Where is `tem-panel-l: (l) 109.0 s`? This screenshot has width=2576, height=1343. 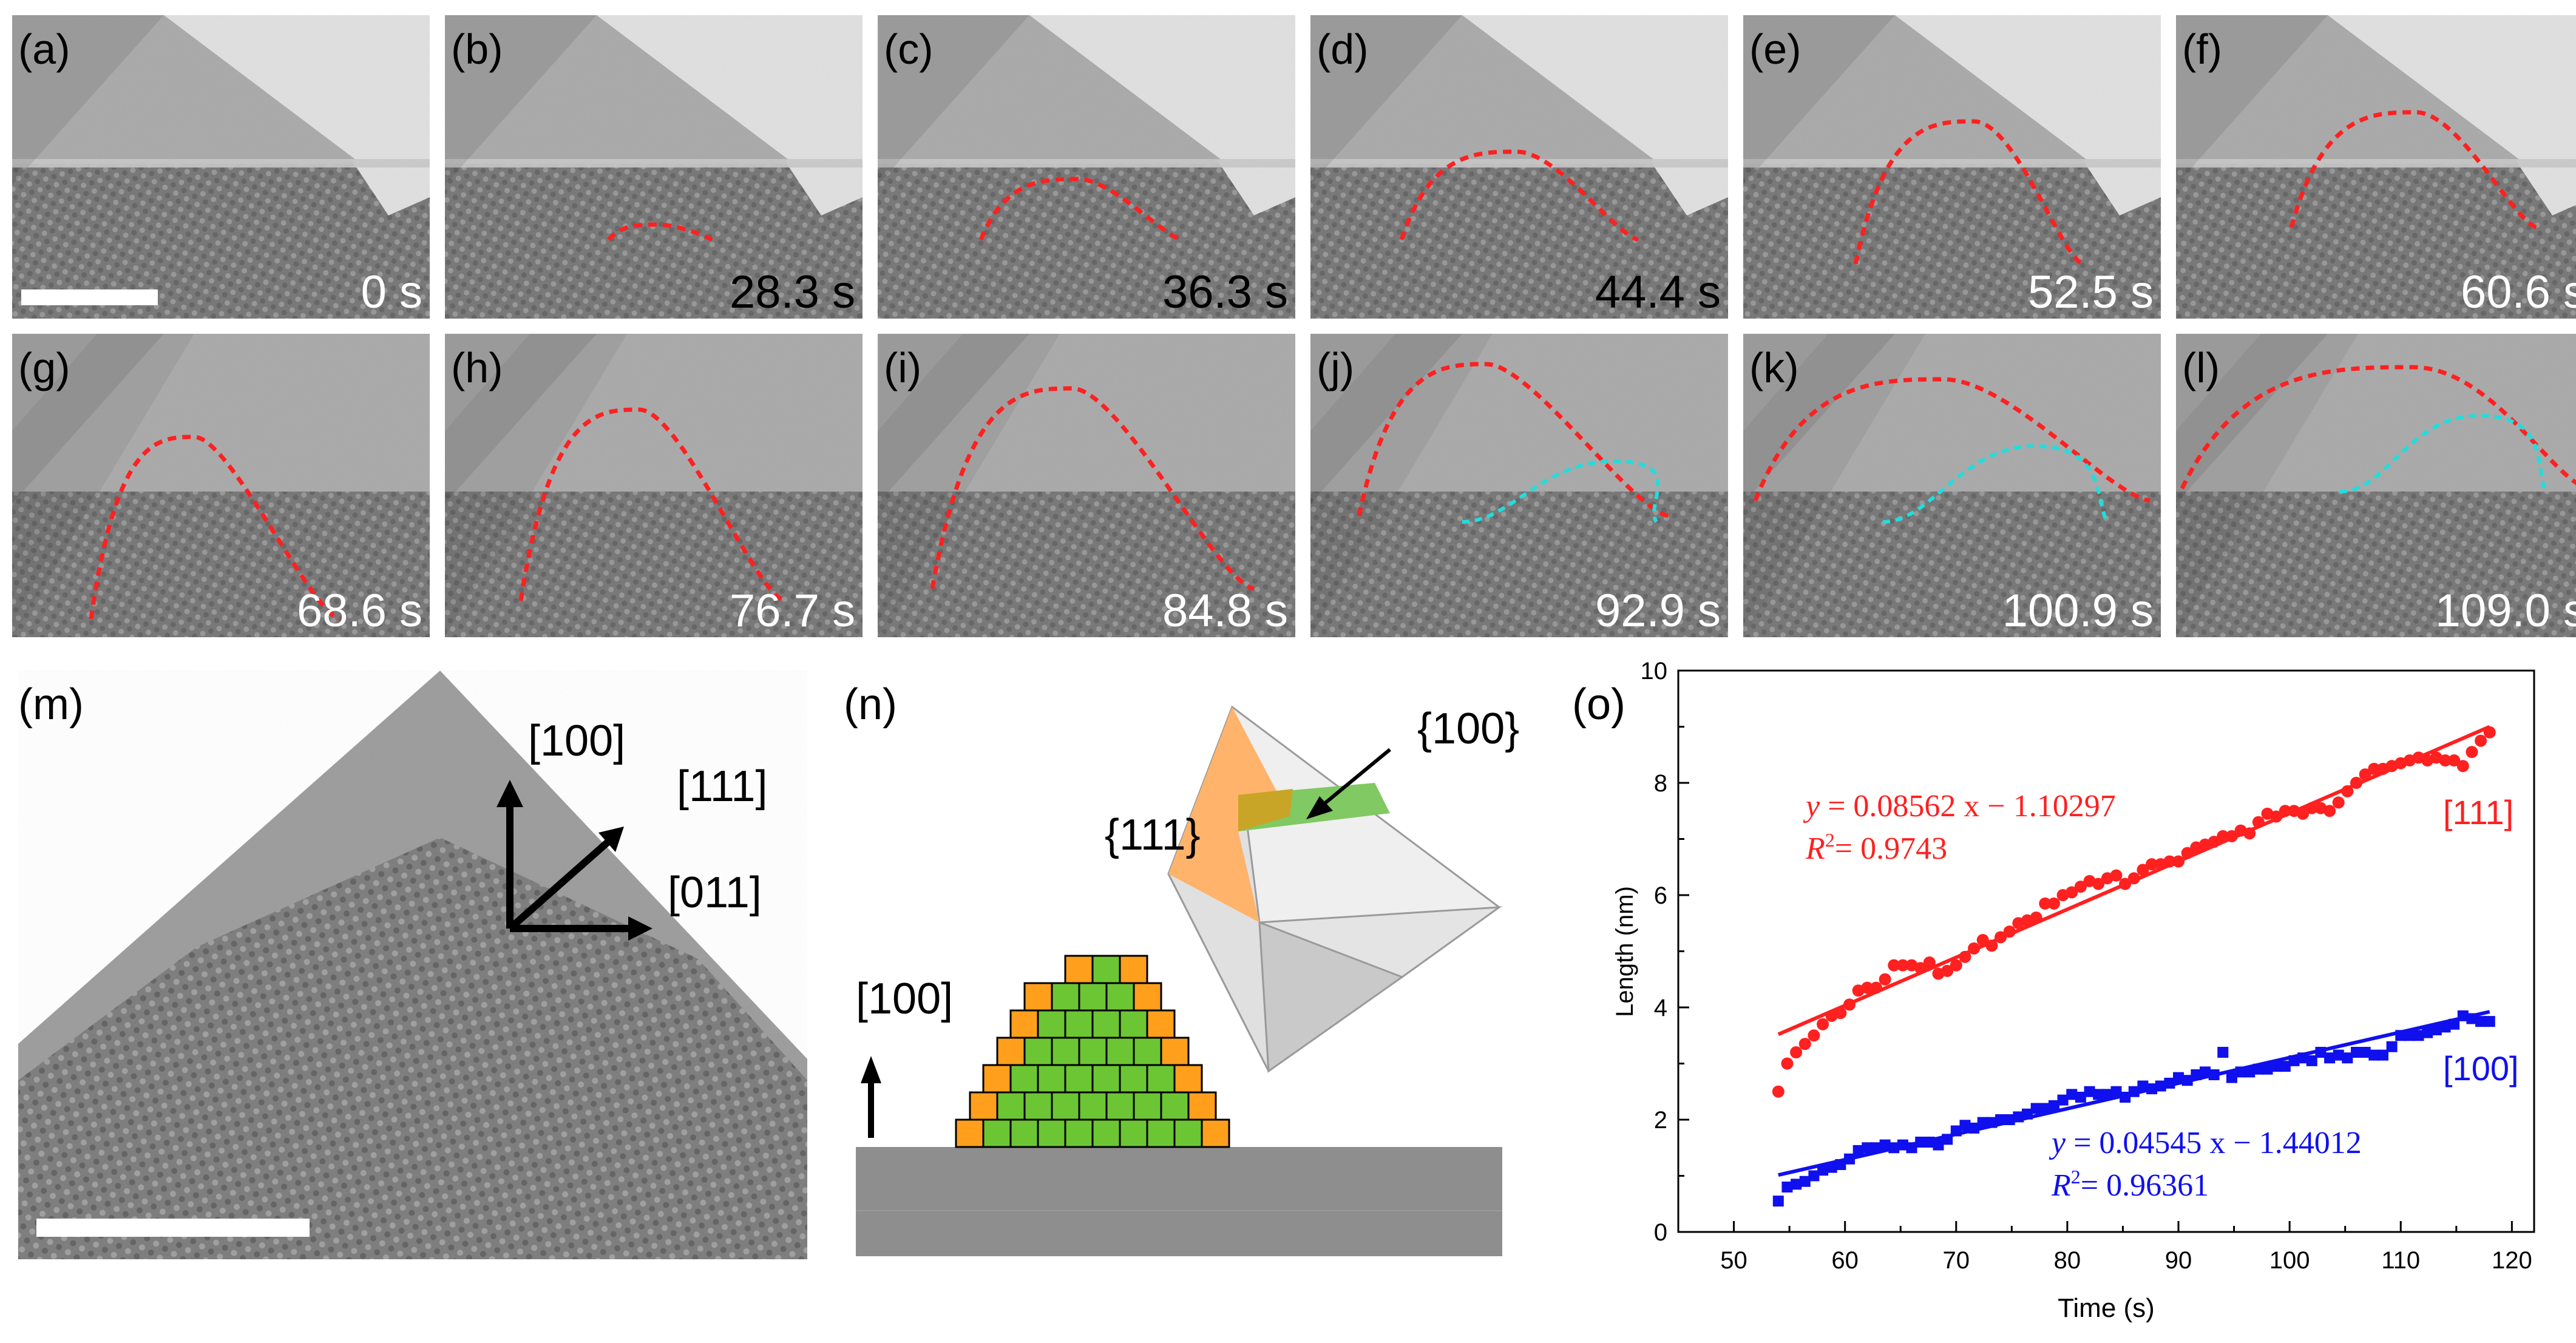
tem-panel-l: (l) 109.0 s is located at coordinates (2376, 485).